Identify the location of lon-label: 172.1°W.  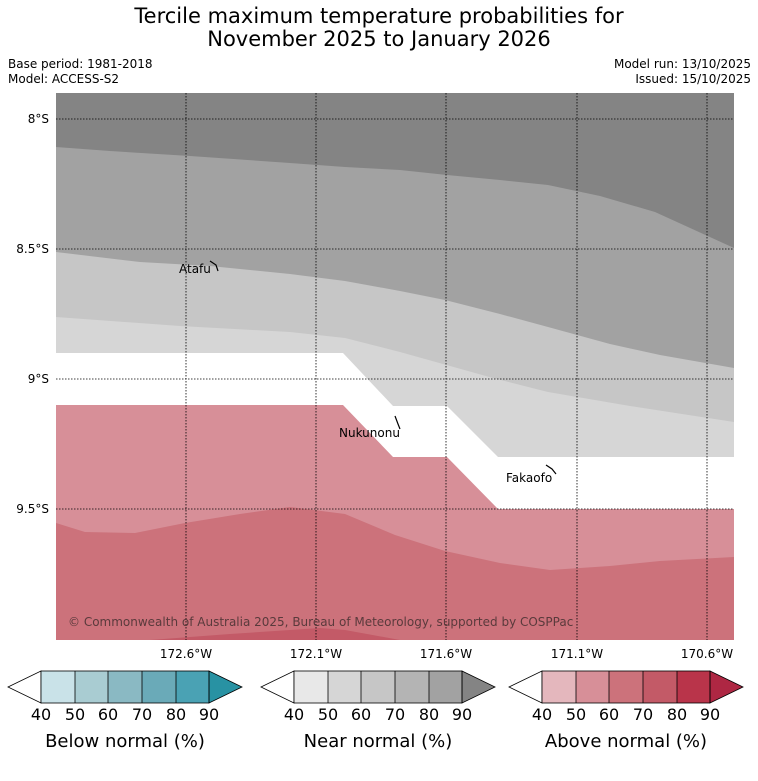
(316, 654).